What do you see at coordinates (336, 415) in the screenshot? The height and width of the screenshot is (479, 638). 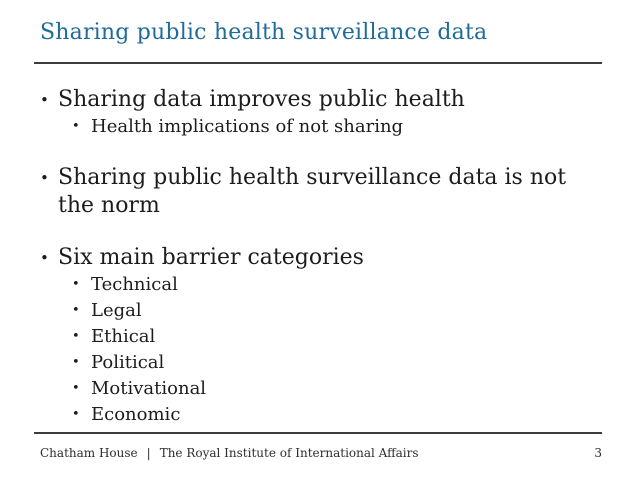 I see `sub-bullet-item: • Economic` at bounding box center [336, 415].